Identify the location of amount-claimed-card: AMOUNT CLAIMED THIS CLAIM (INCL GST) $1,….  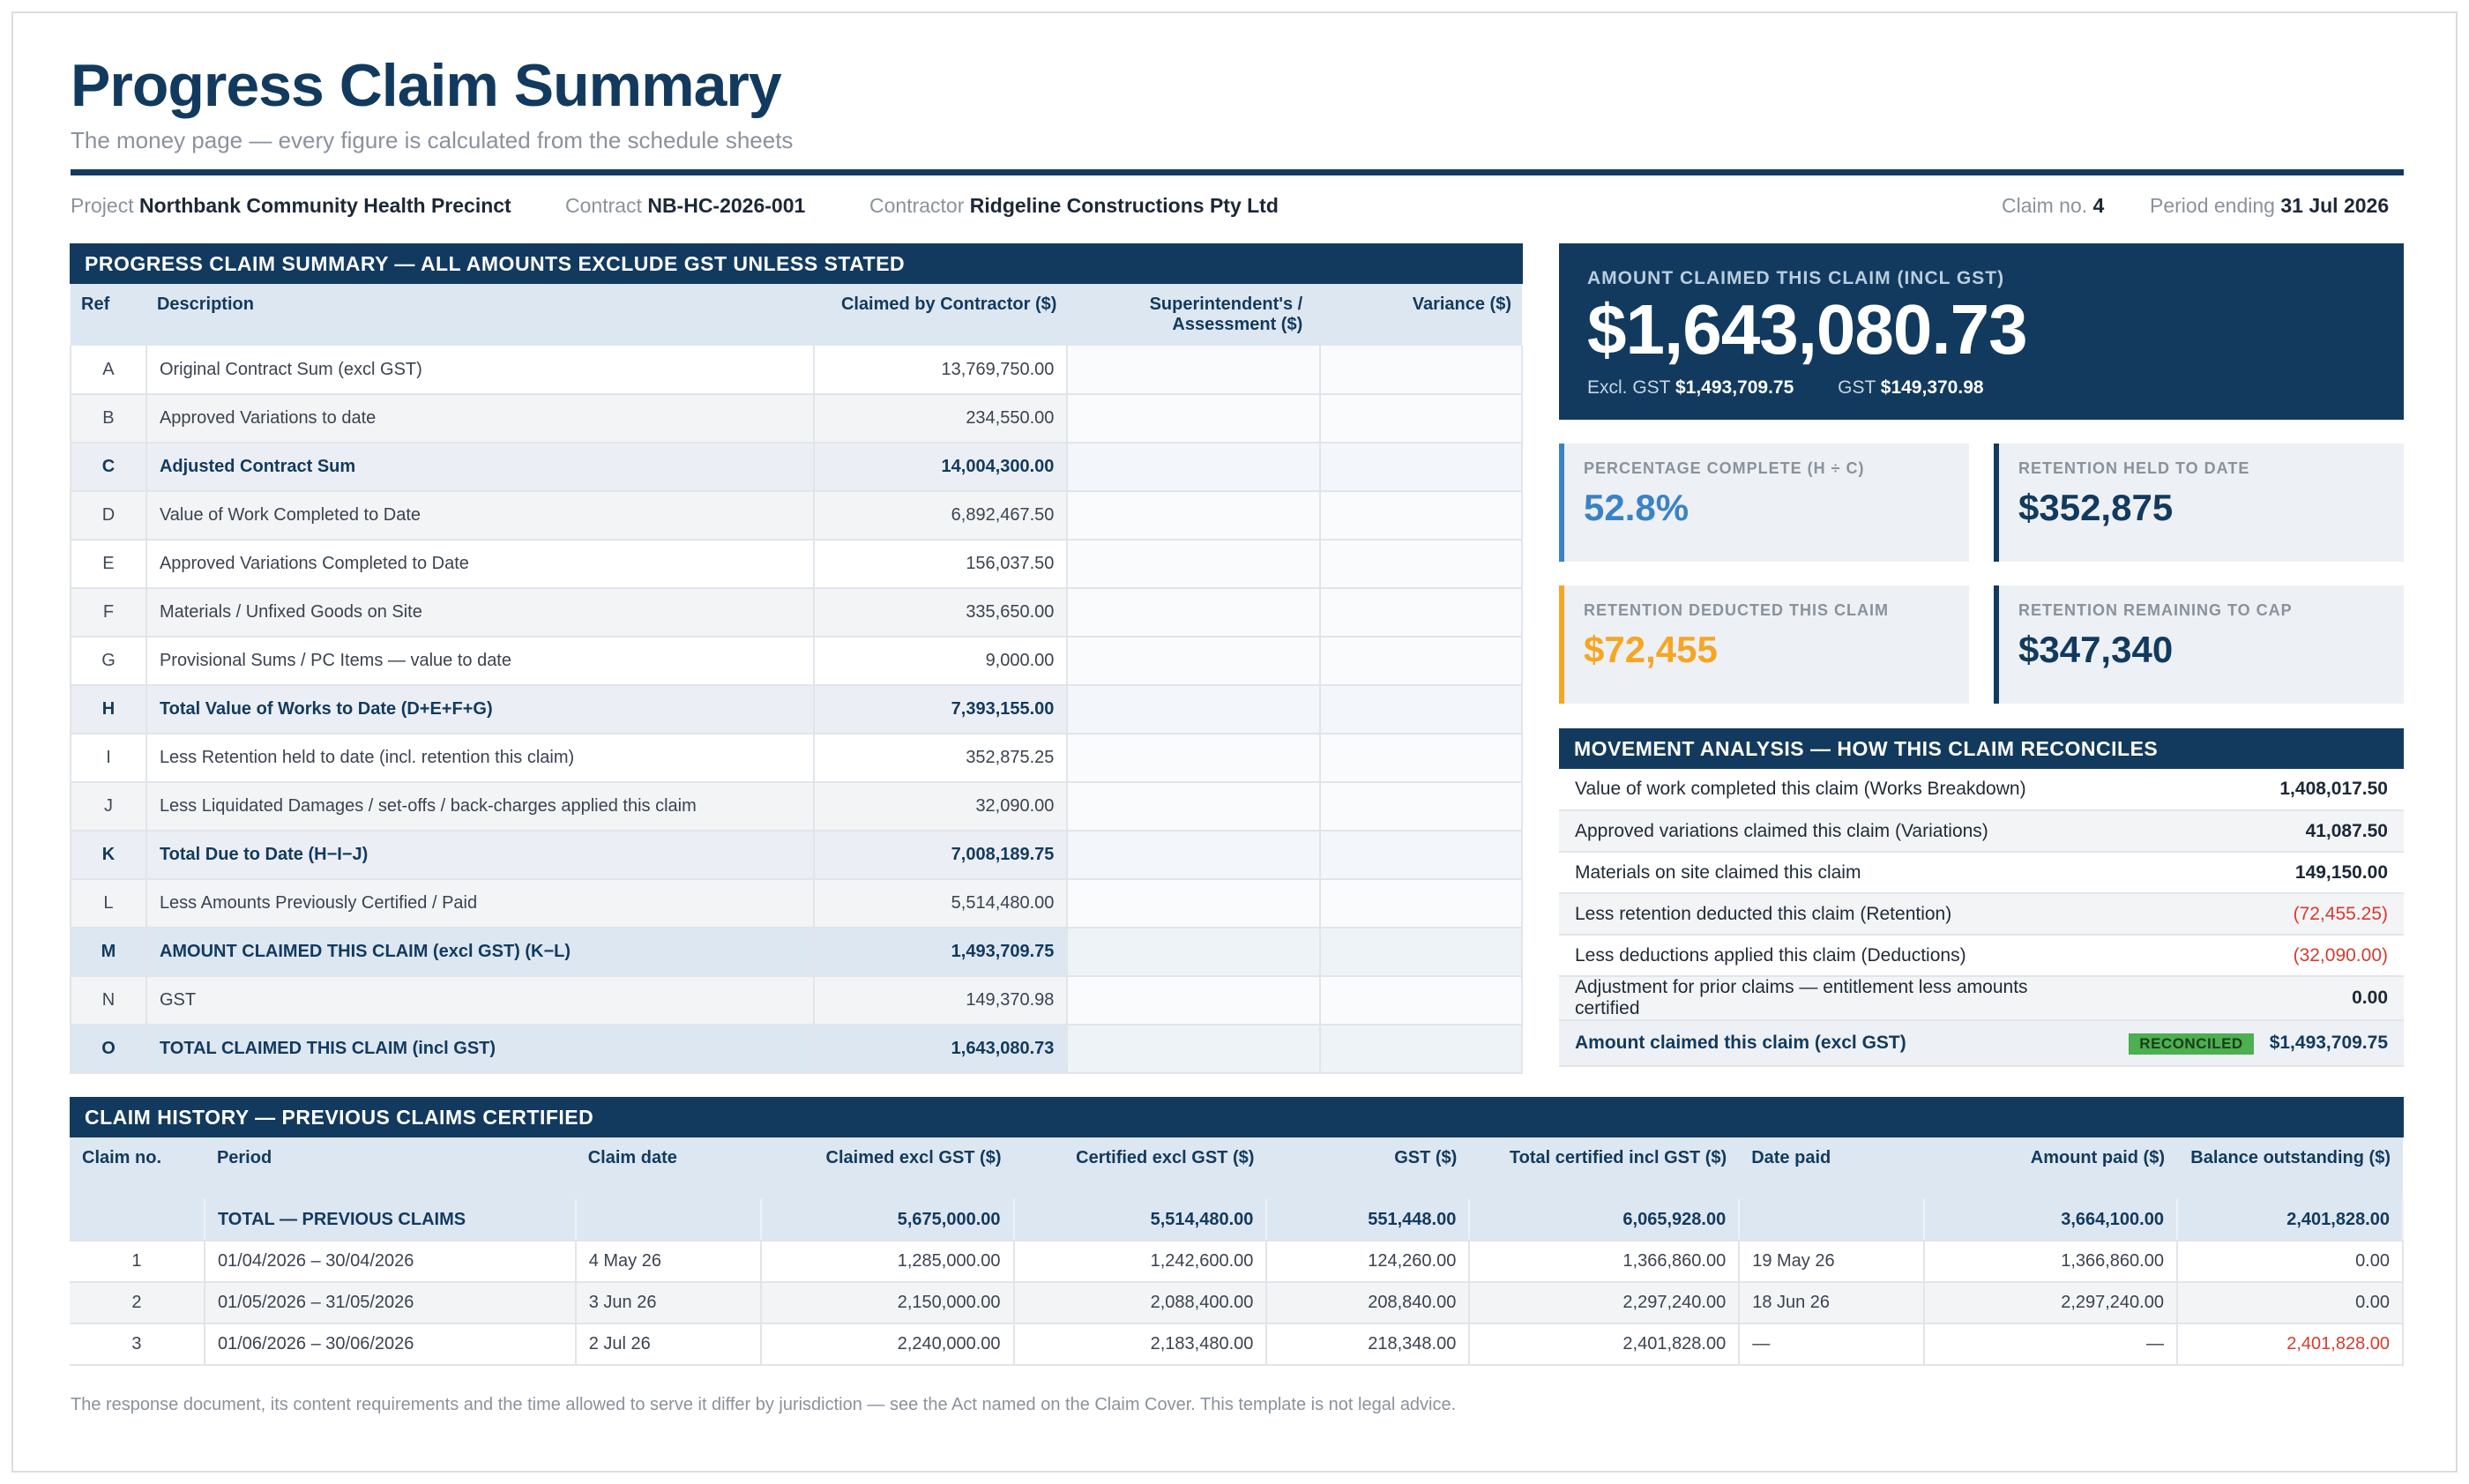
(1981, 332).